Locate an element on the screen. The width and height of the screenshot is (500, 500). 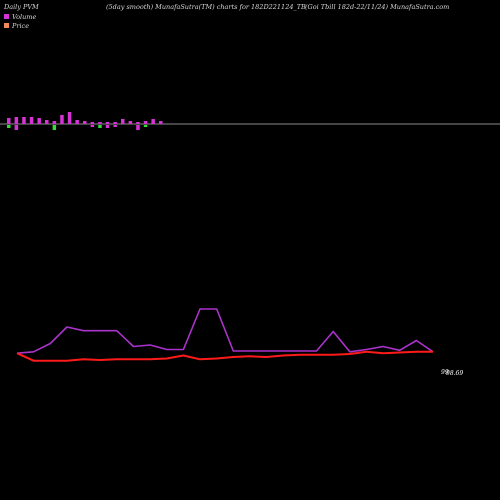
legend-item-price: Price is located at coordinates (20, 25).